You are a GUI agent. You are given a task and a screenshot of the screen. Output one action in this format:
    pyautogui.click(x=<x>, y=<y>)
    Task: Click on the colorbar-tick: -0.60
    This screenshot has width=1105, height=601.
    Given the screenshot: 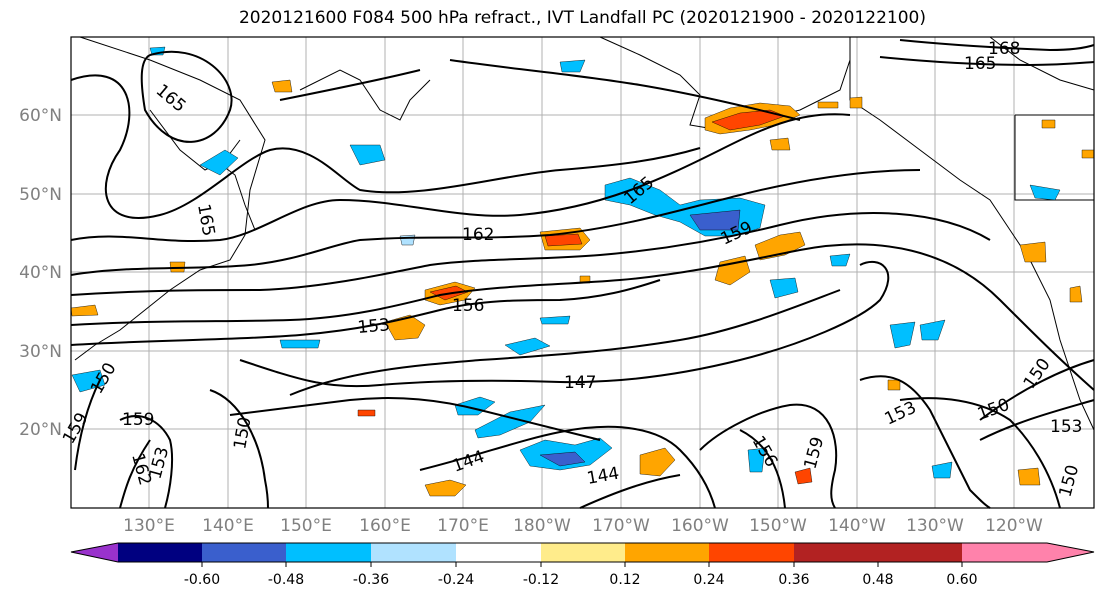 What is the action you would take?
    pyautogui.click(x=202, y=580)
    